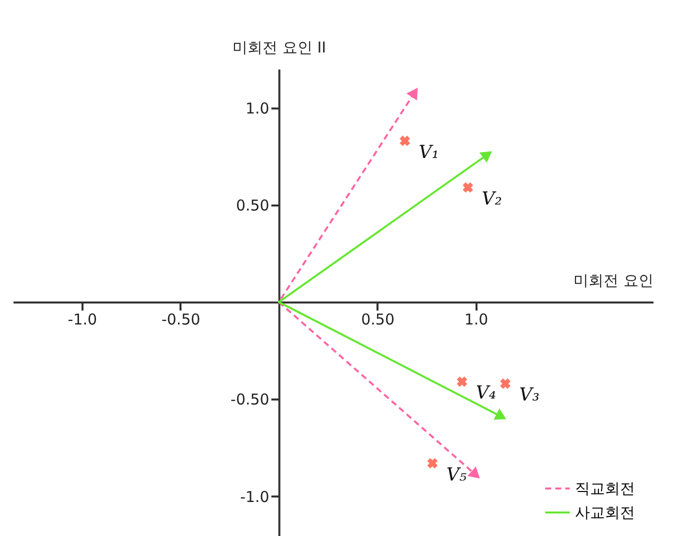 The image size is (696, 536). What do you see at coordinates (279, 47) in the screenshot?
I see `y-axis-title: 미회전 요인 II` at bounding box center [279, 47].